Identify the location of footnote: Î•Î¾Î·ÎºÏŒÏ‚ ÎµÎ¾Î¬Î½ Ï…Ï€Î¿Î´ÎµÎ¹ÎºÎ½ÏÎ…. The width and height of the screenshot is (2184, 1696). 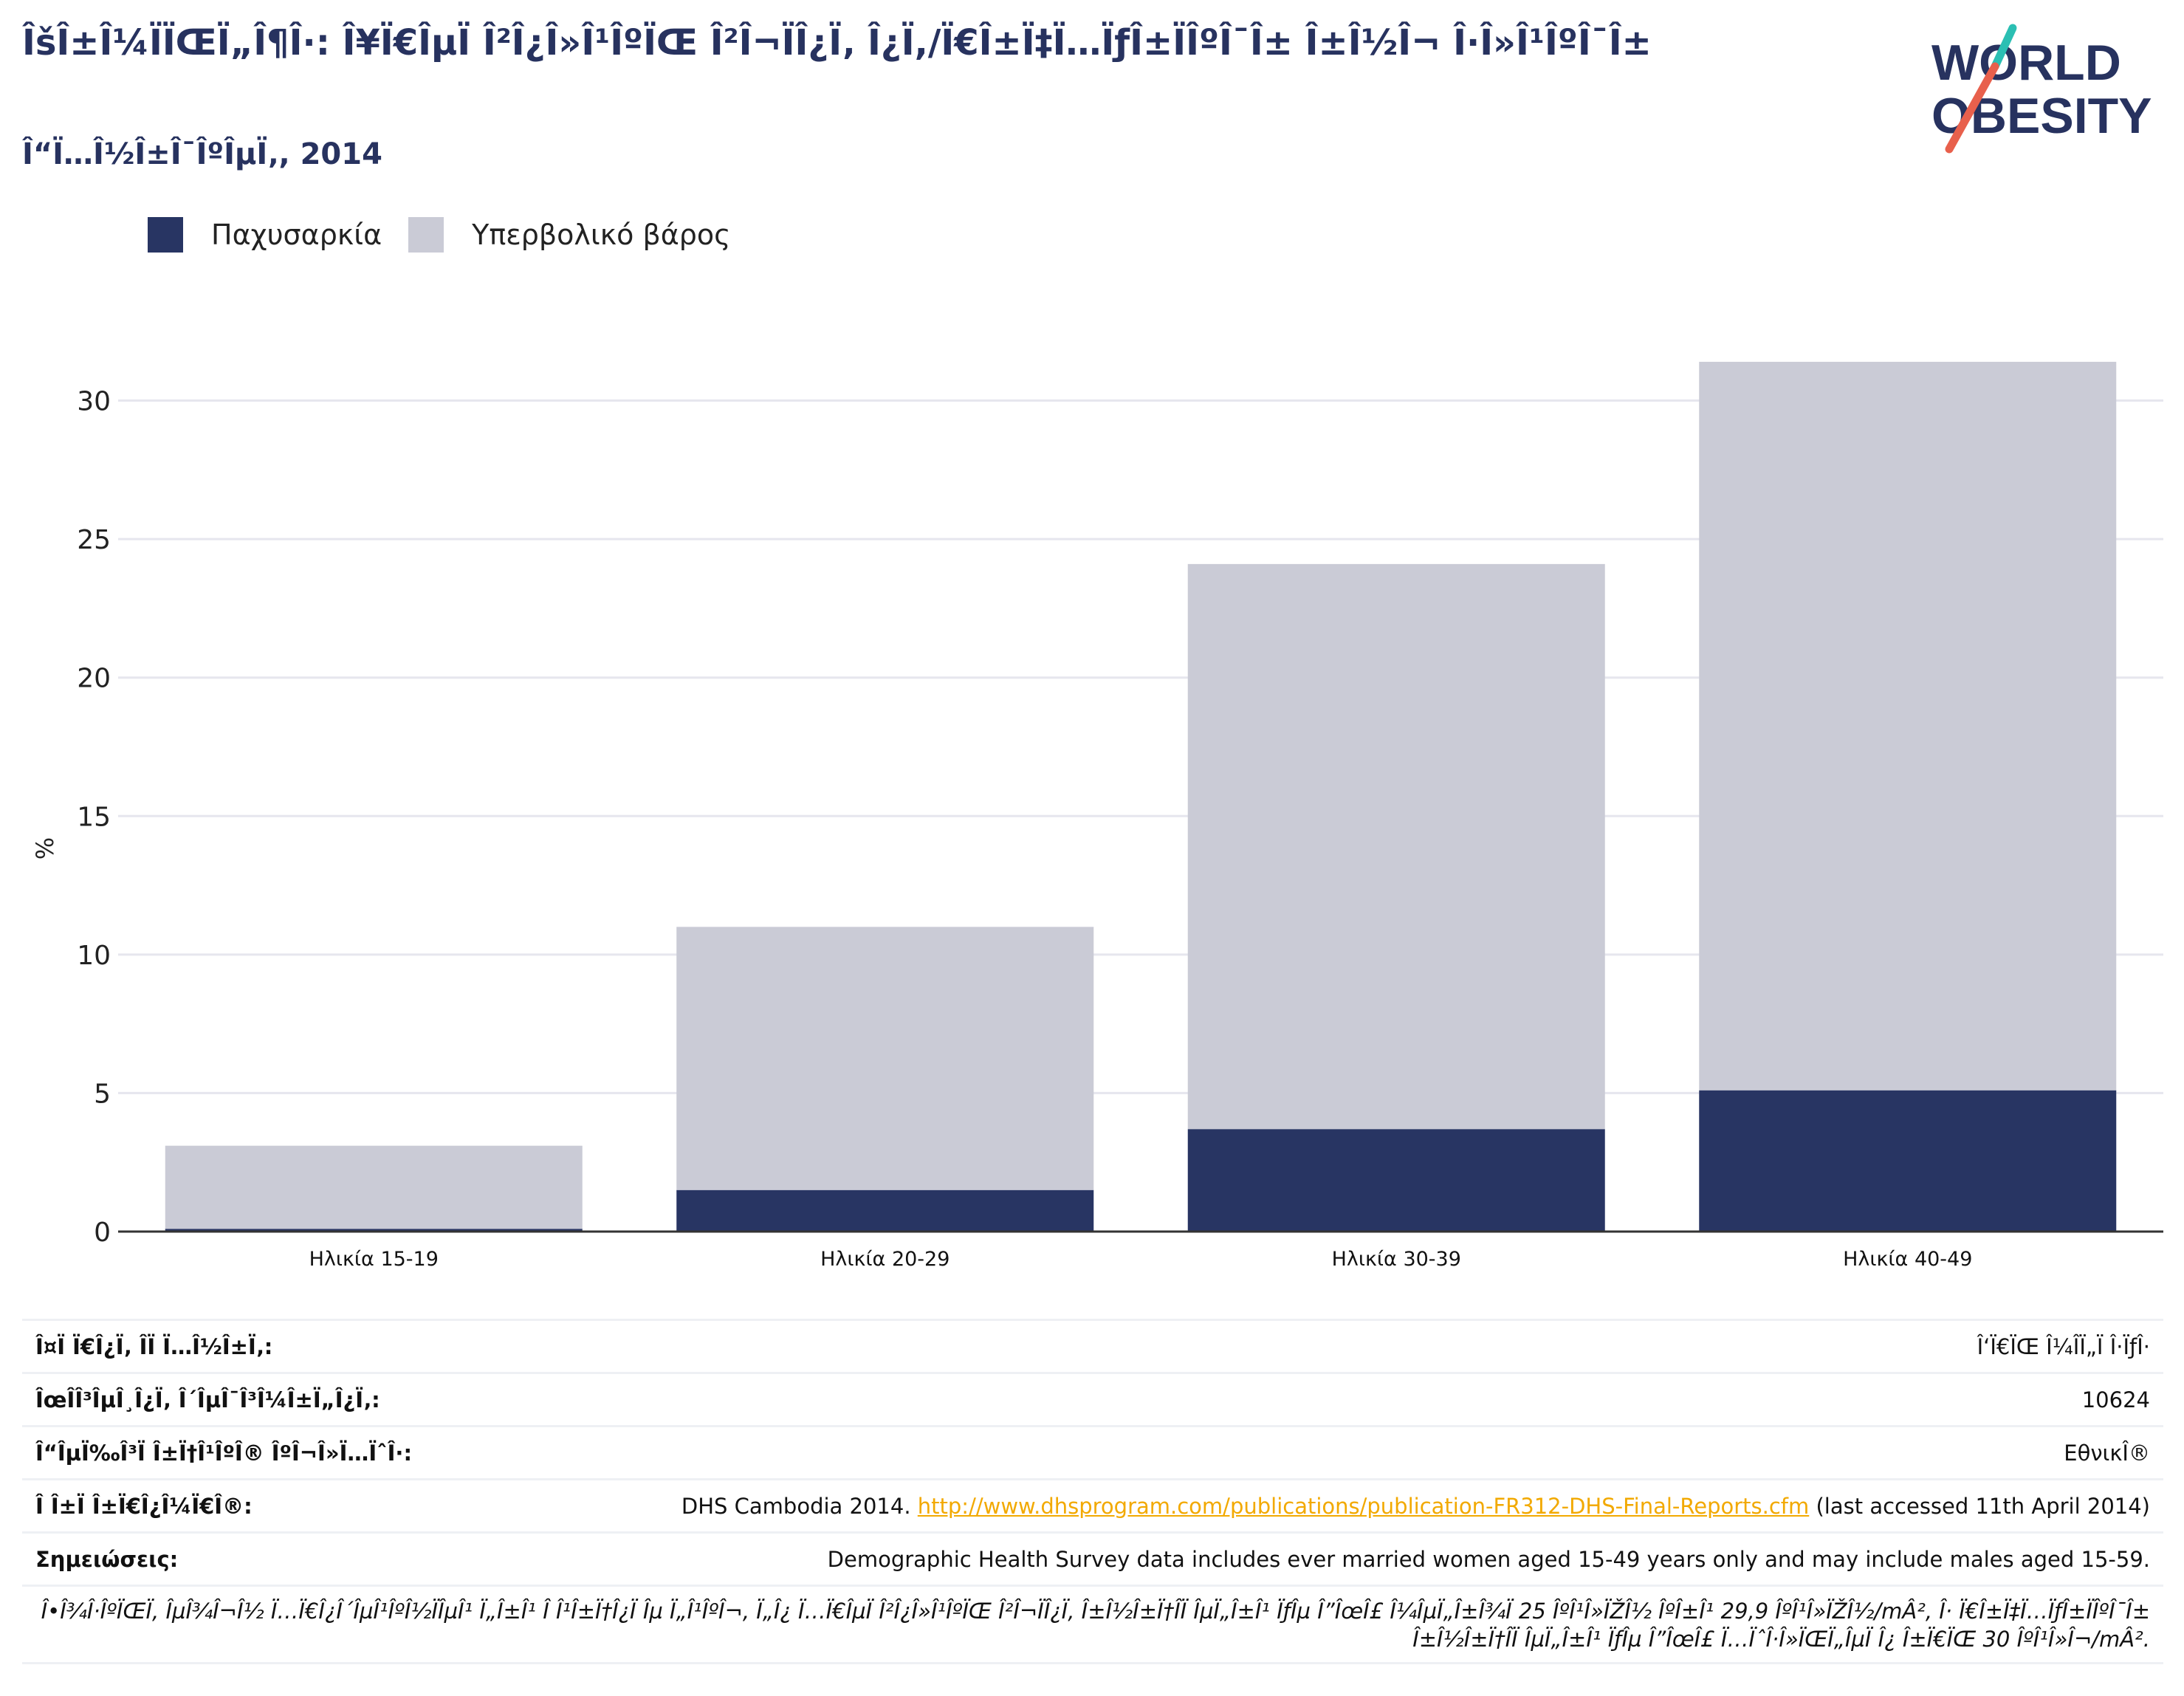
(1093, 1624).